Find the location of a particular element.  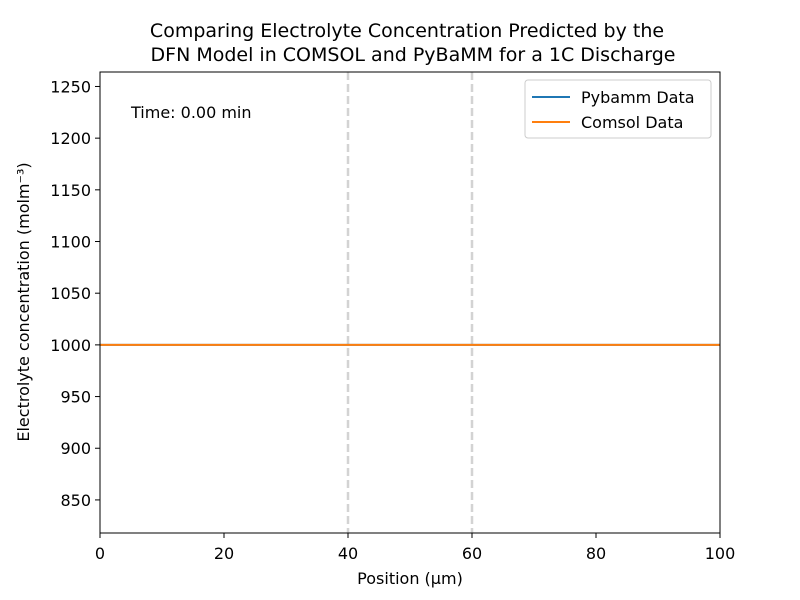

y-tick-label: 1250 is located at coordinates (70, 86).